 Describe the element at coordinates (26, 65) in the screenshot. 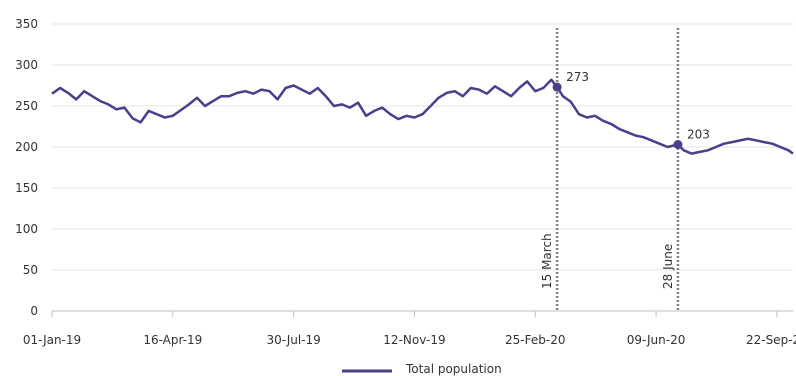

I see `y-tick-label: 300` at that location.